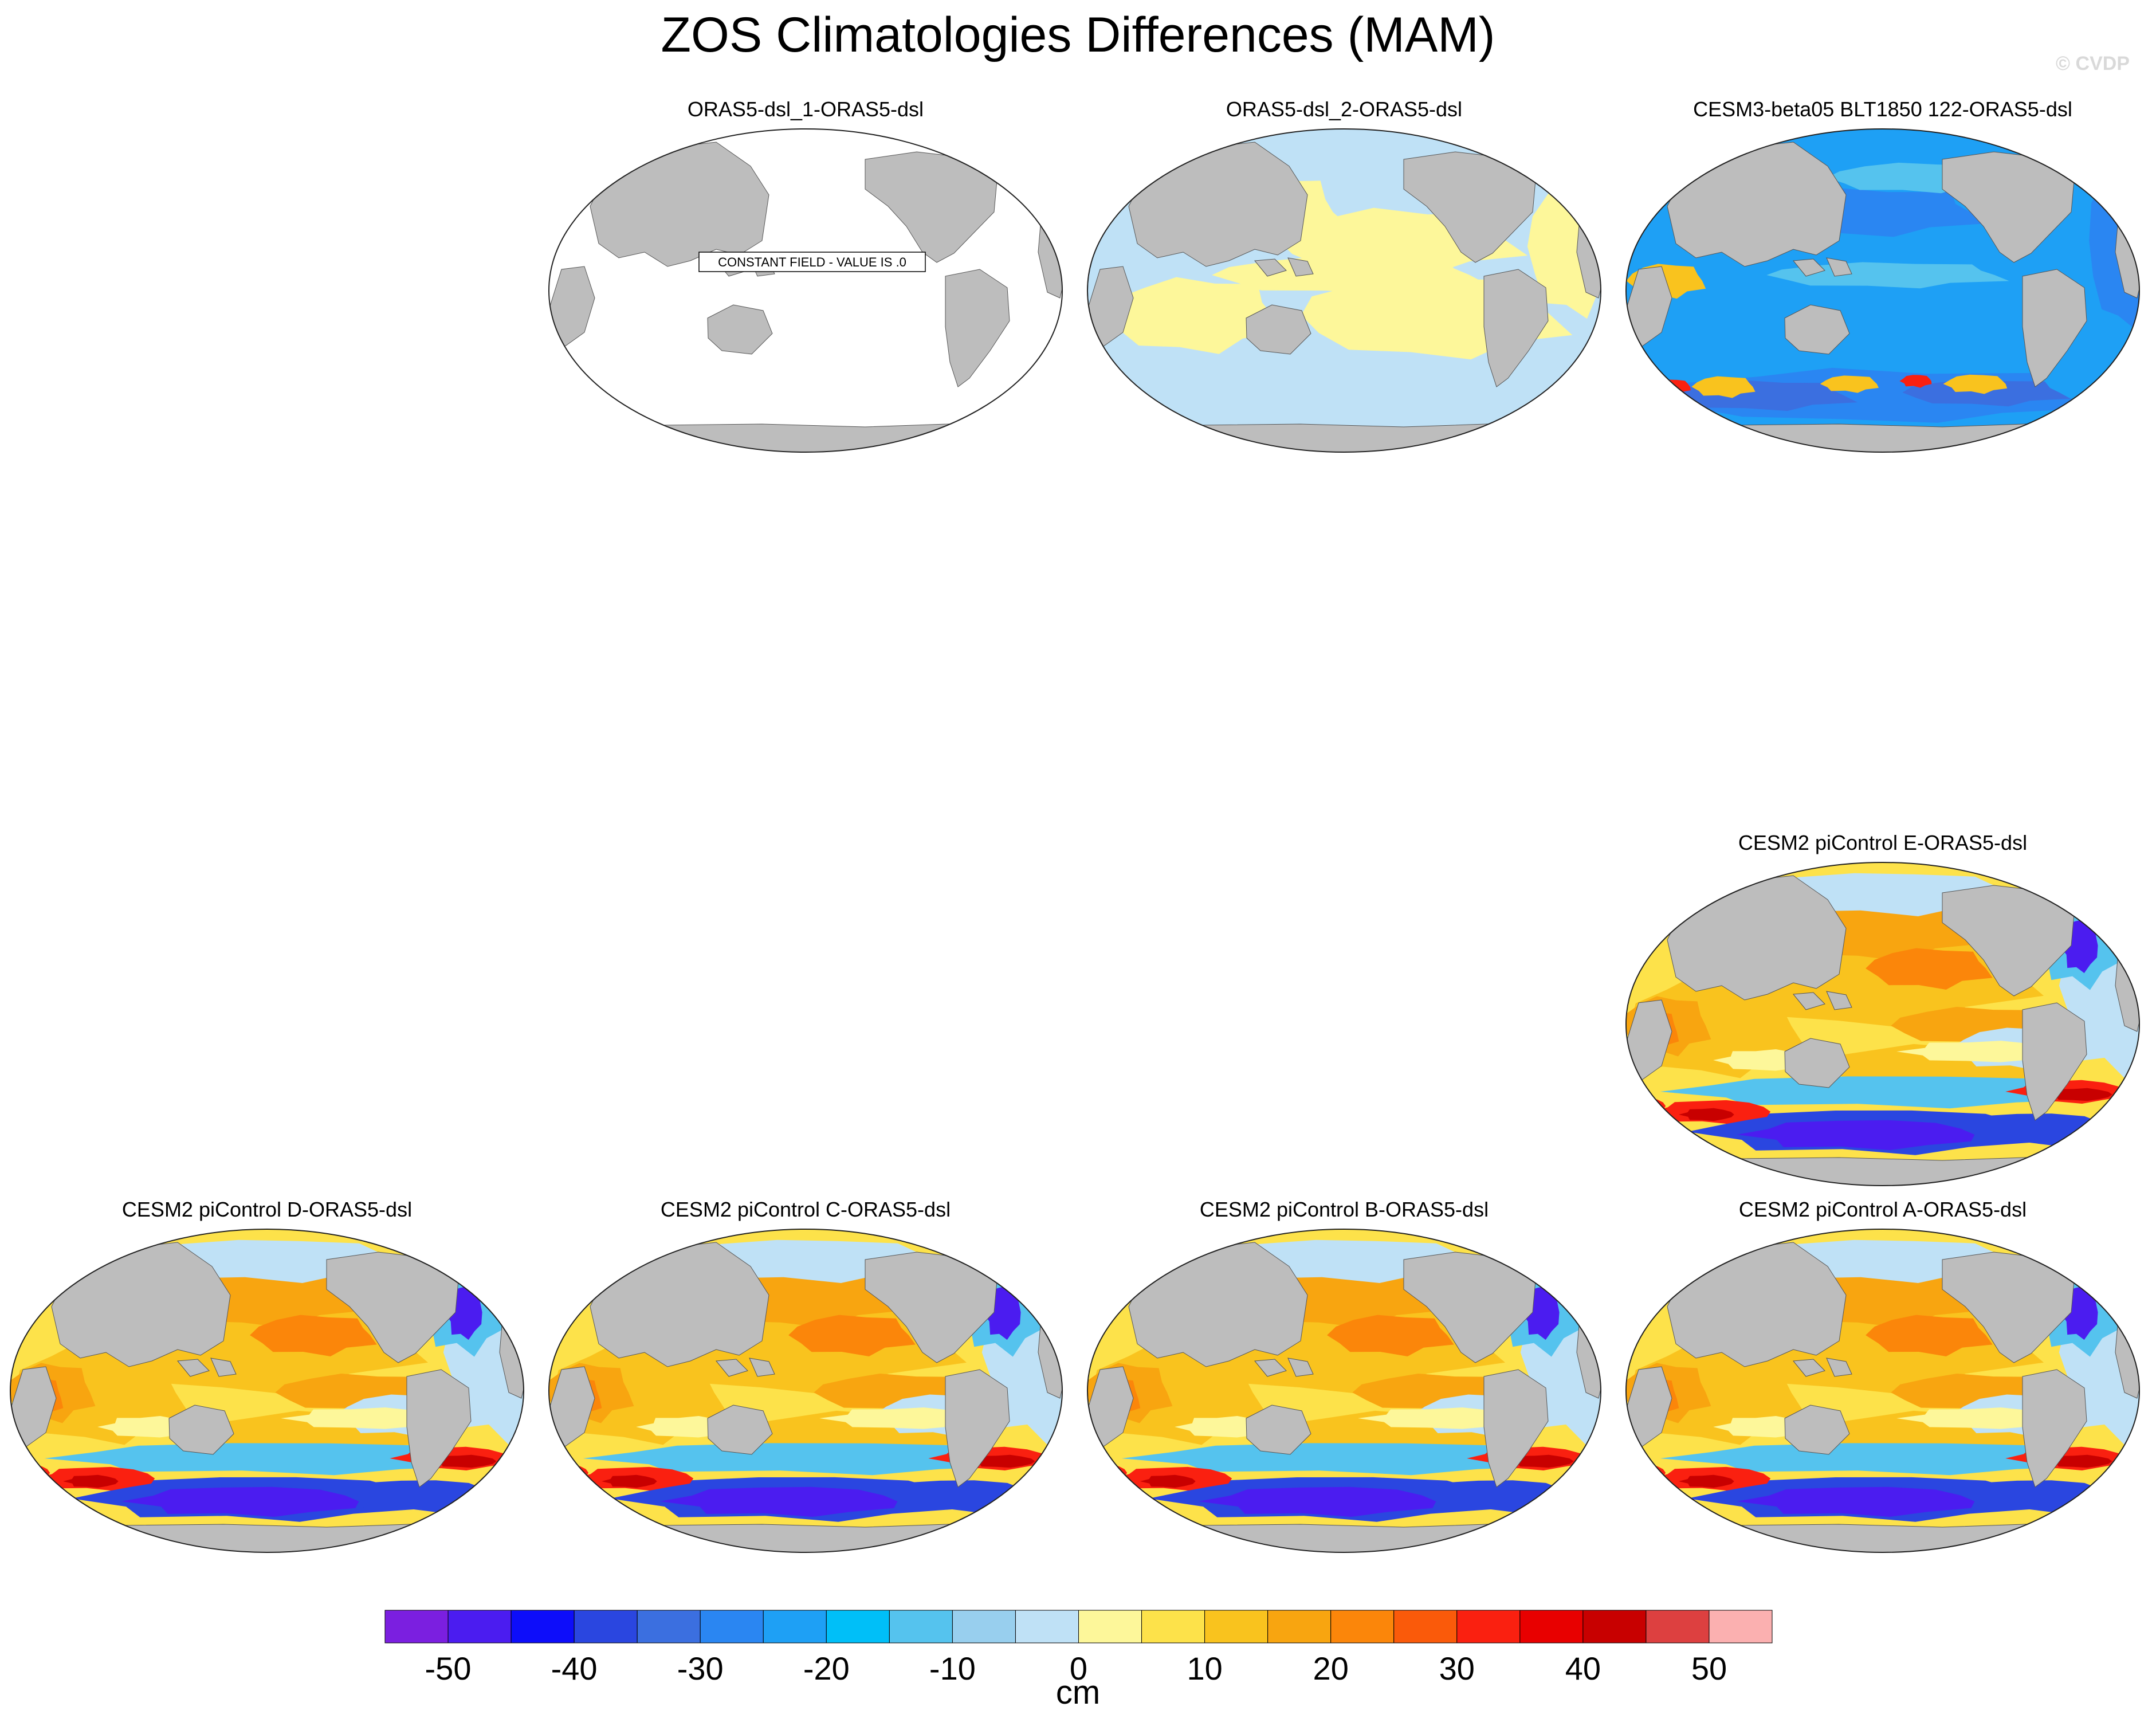 The height and width of the screenshot is (1726, 2156). What do you see at coordinates (805, 109) in the screenshot?
I see `panel-title: ORAS5-dsl_1-ORAS5-dsl` at bounding box center [805, 109].